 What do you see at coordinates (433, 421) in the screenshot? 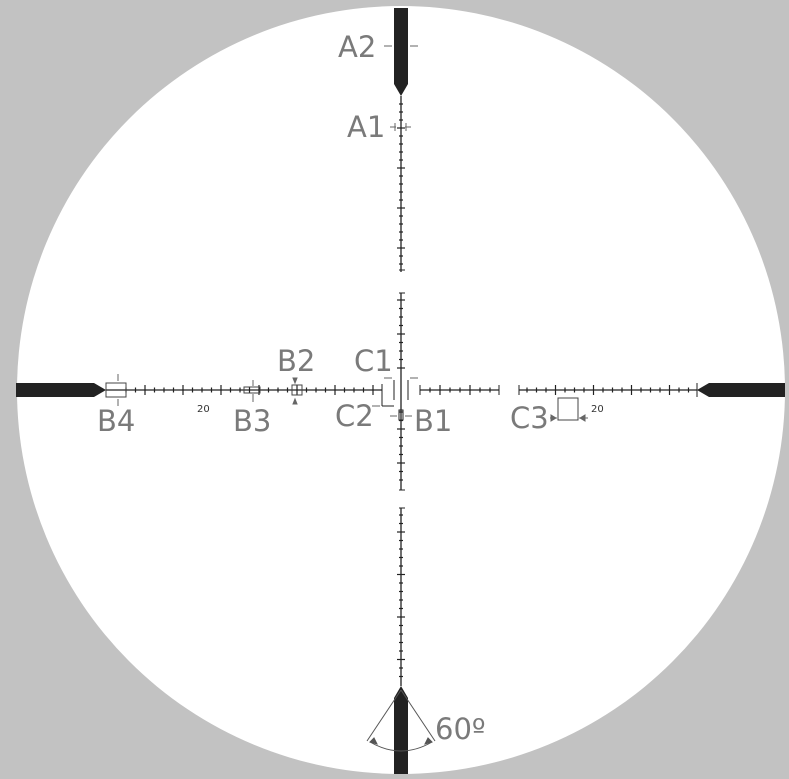
I see `label-b1: B1` at bounding box center [433, 421].